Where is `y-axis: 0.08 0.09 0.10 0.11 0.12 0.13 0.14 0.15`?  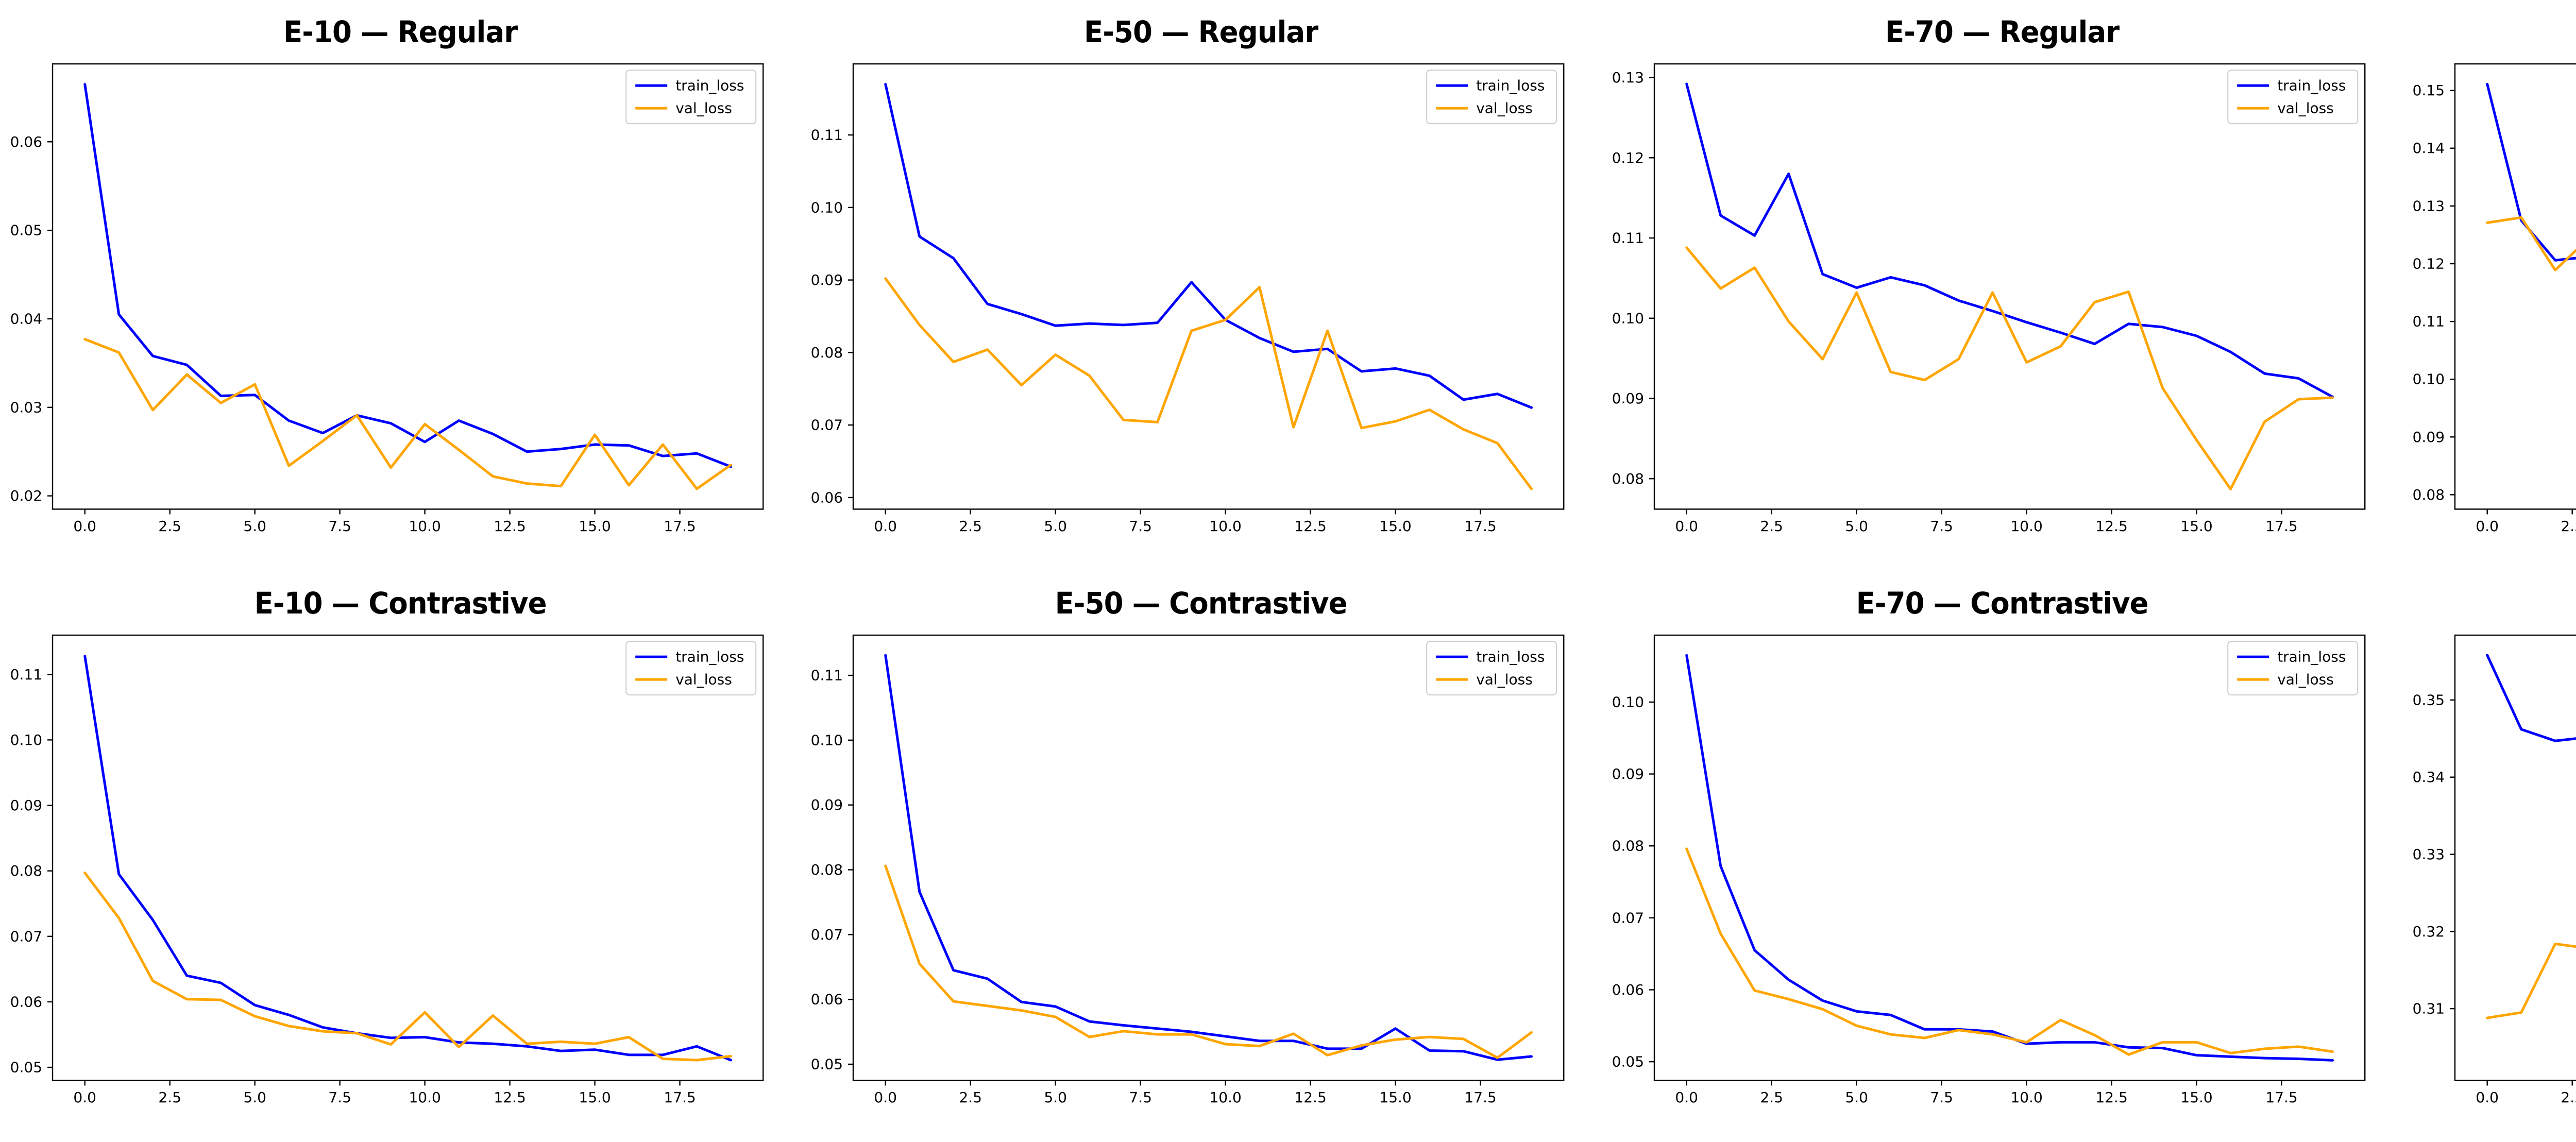
y-axis: 0.08 0.09 0.10 0.11 0.12 0.13 0.14 0.15 is located at coordinates (2433, 293).